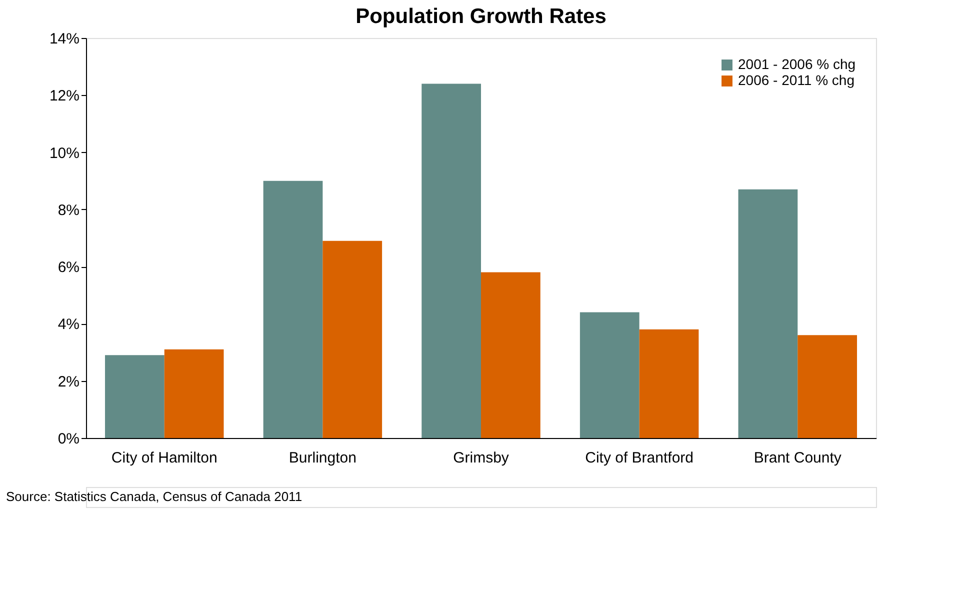 The height and width of the screenshot is (591, 958). Describe the element at coordinates (69, 325) in the screenshot. I see `y-tick-label: 4%` at that location.